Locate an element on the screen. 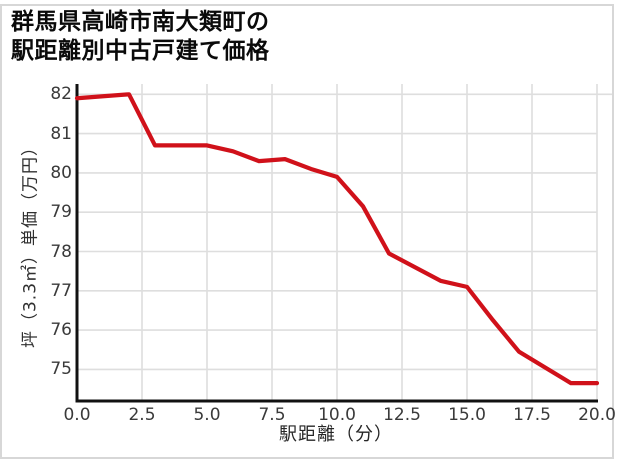 The image size is (621, 465). x-tick-label: 2.5 is located at coordinates (142, 415).